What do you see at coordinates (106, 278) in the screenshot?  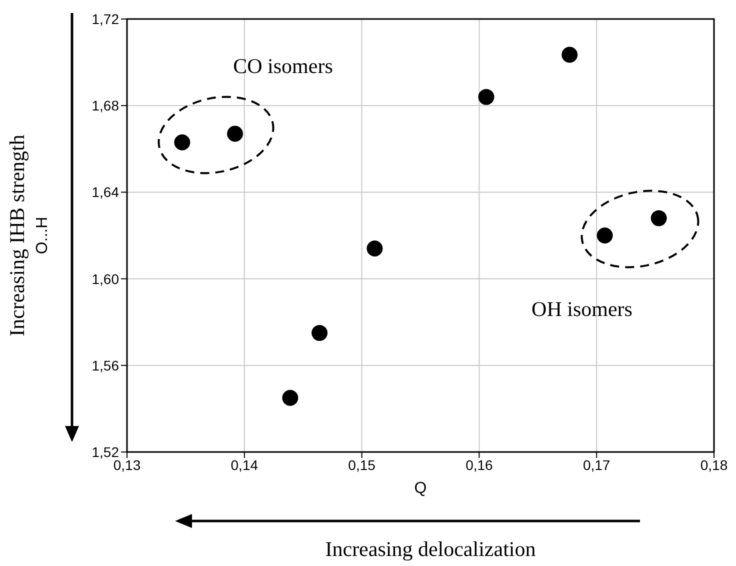 I see `y-tick-label: 1,60` at bounding box center [106, 278].